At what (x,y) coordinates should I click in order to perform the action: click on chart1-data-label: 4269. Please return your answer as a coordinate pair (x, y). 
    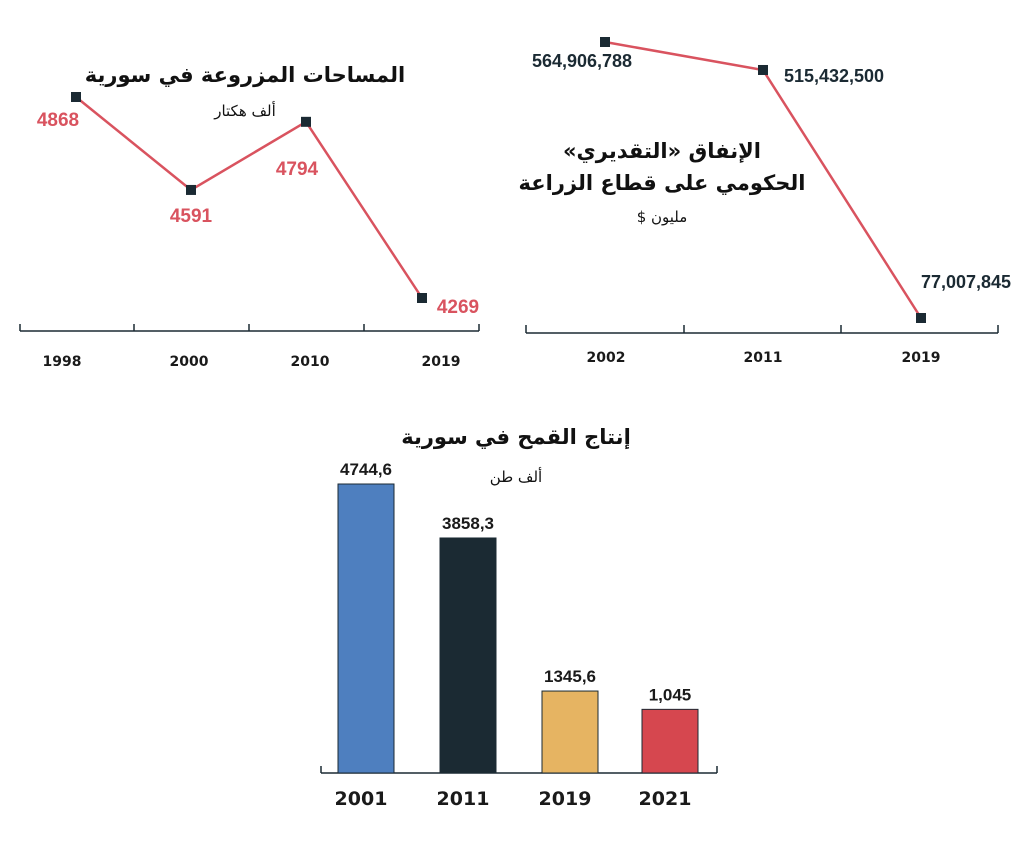
    Looking at the image, I should click on (458, 307).